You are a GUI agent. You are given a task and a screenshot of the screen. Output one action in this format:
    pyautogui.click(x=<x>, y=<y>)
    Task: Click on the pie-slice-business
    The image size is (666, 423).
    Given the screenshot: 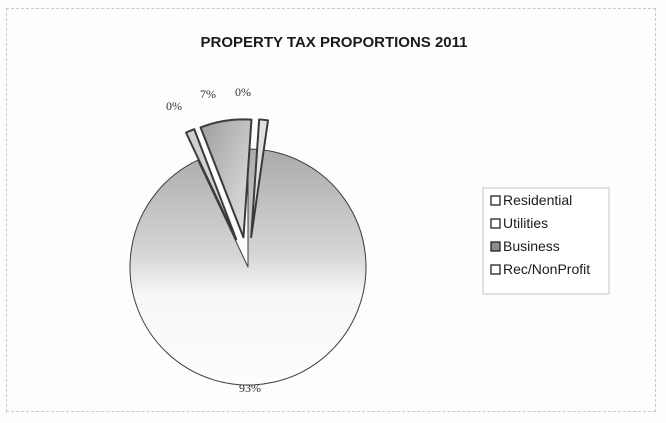 What is the action you would take?
    pyautogui.click(x=226, y=178)
    